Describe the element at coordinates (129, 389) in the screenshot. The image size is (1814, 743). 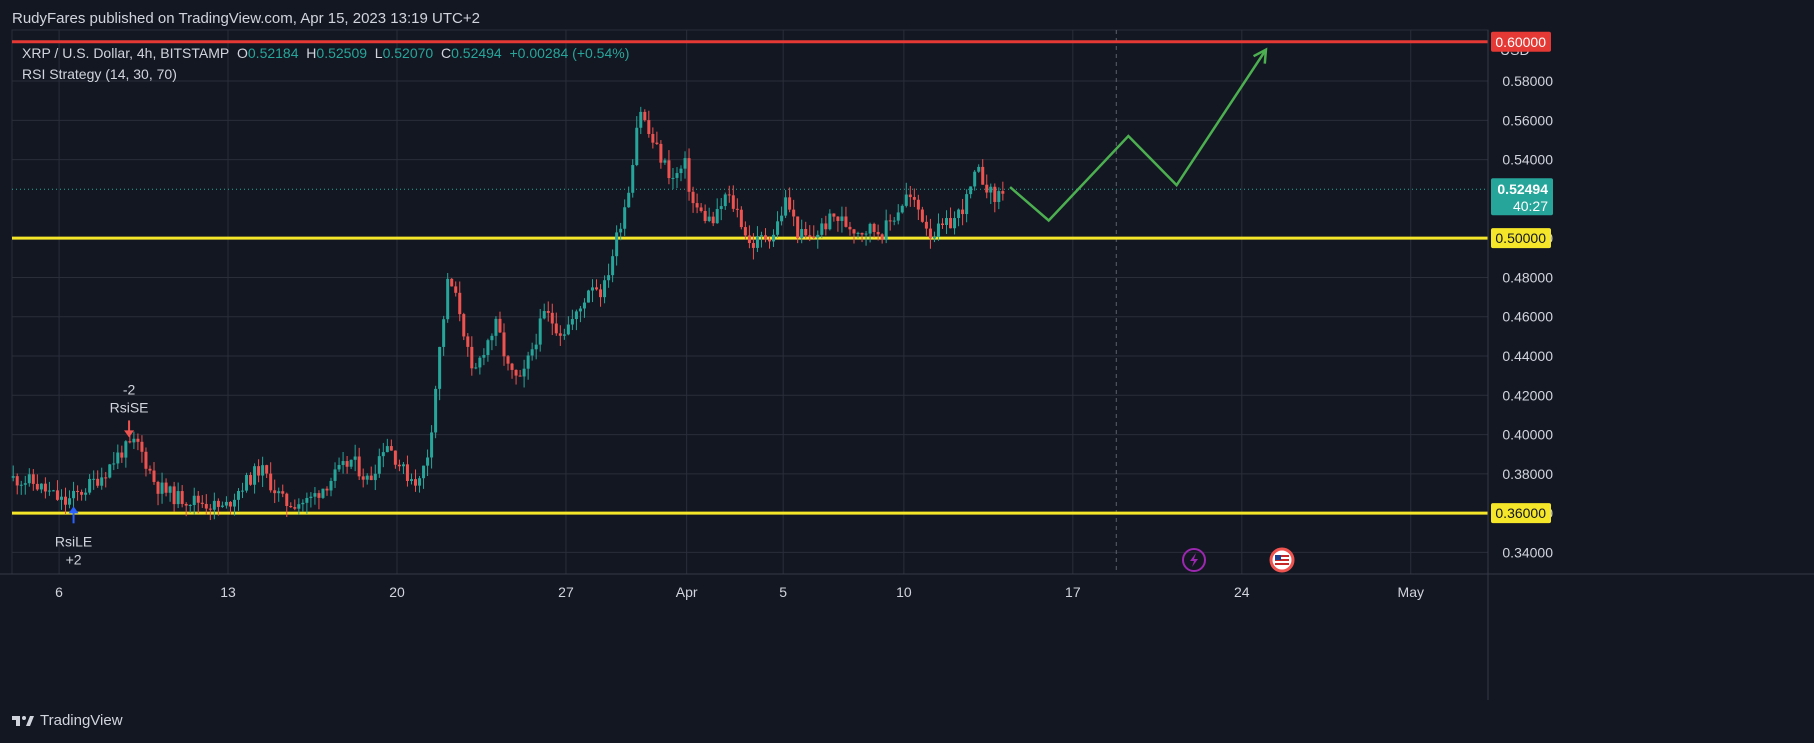
I see `short-signal-qty: -2` at that location.